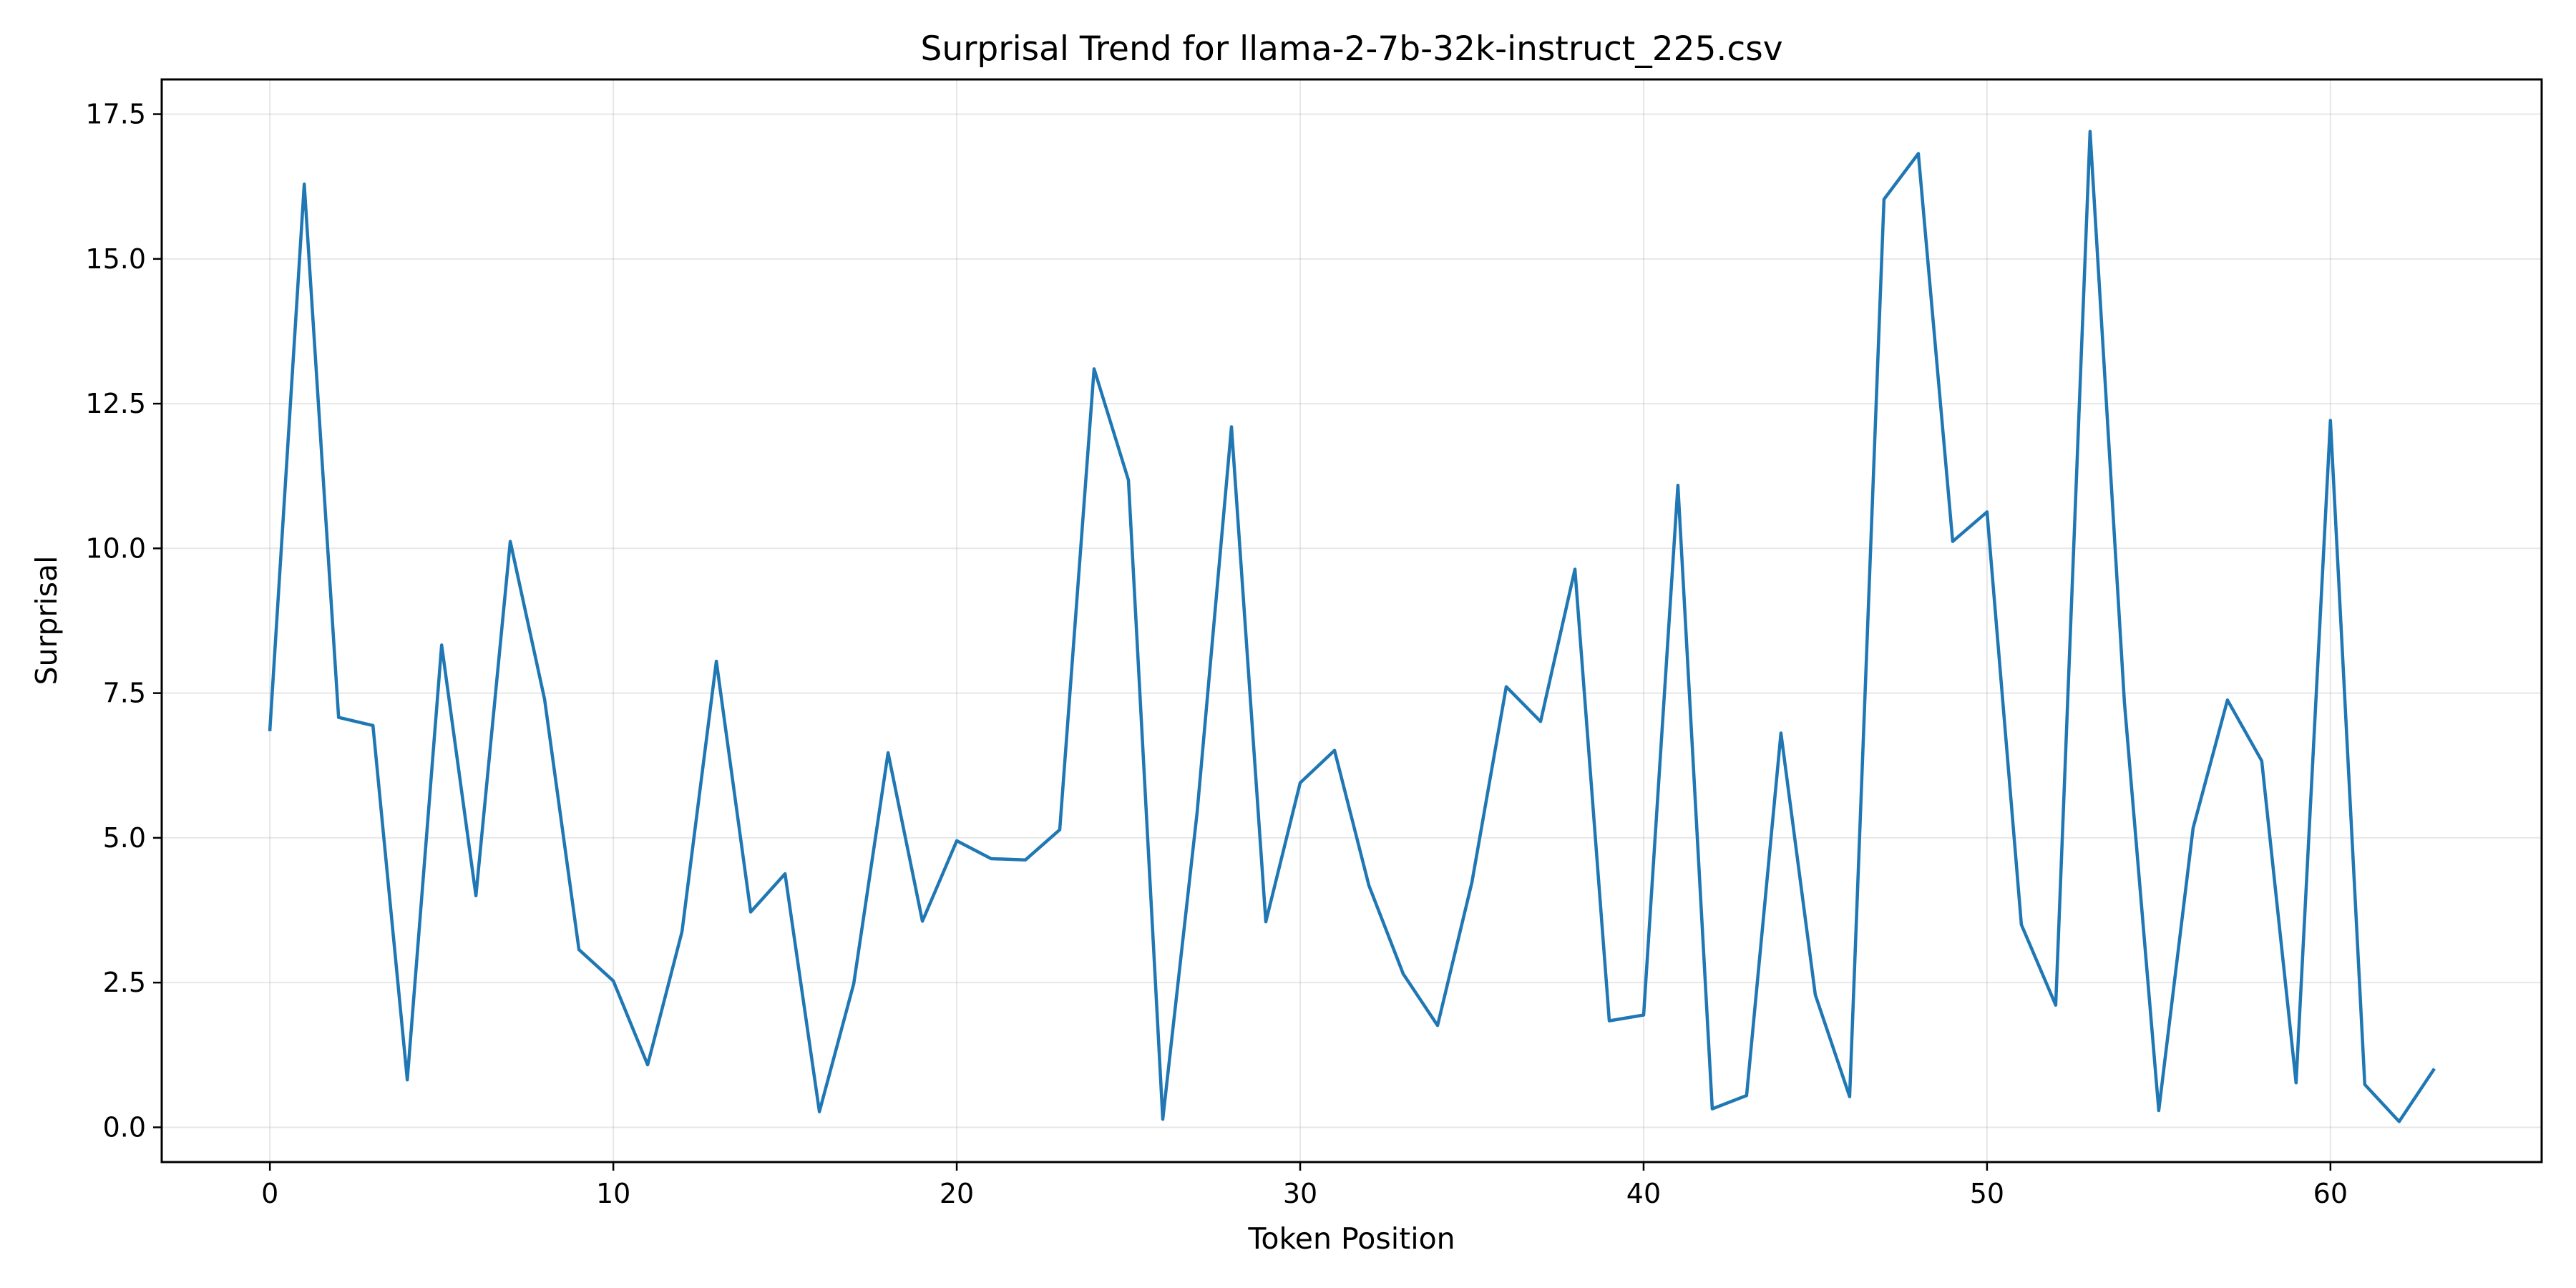  I want to click on x-tick-label: 20, so click(957, 1193).